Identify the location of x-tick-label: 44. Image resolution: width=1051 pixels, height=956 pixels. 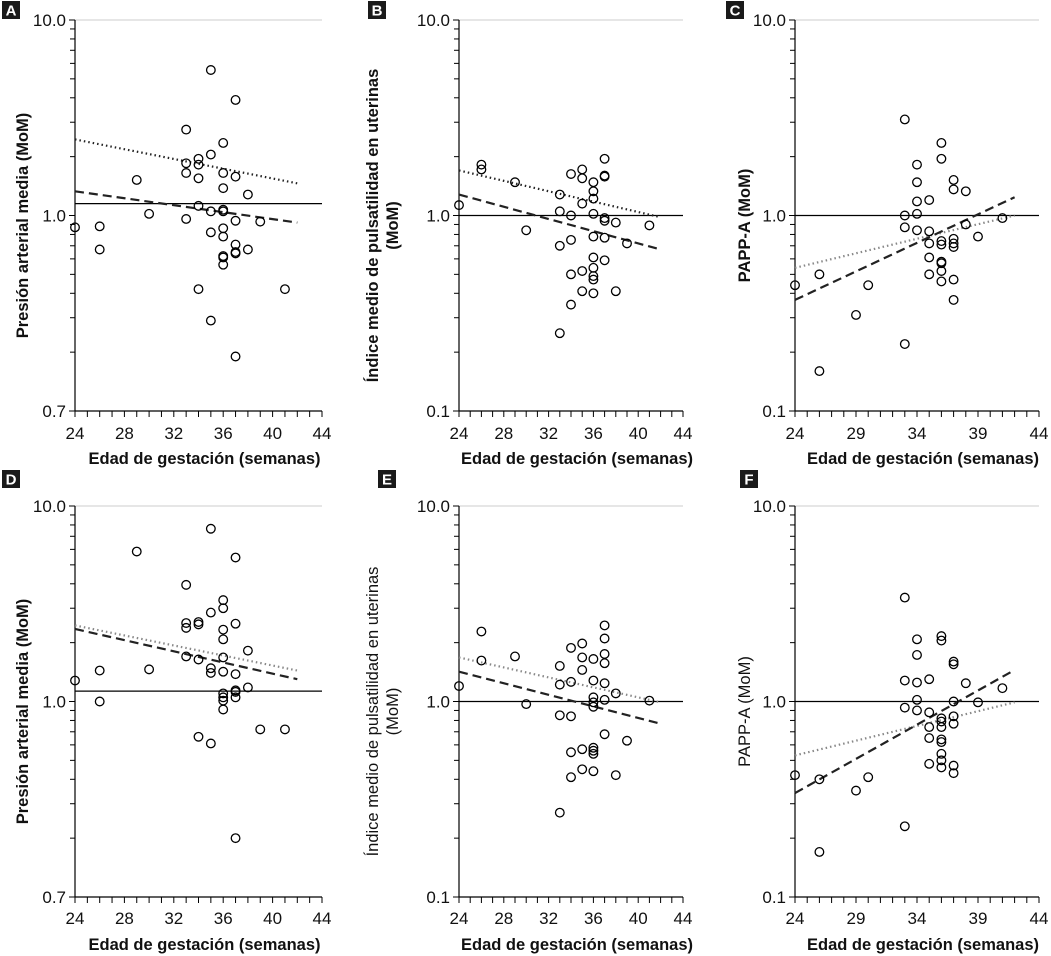
(1039, 918).